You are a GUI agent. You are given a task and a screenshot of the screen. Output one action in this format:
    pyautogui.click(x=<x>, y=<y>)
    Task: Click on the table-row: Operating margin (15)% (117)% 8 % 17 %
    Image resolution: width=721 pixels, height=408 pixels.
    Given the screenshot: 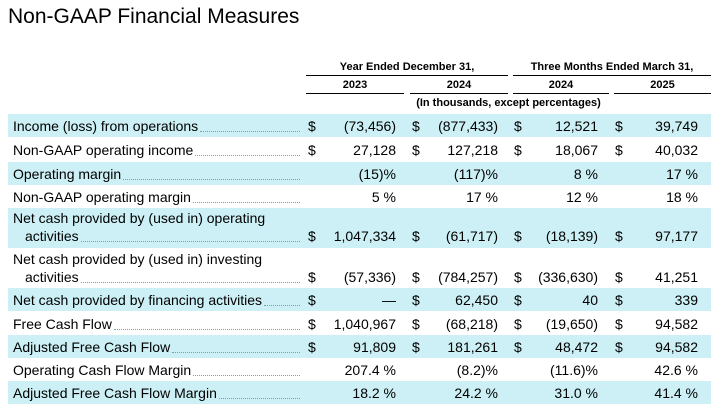 What is the action you would take?
    pyautogui.click(x=359, y=173)
    